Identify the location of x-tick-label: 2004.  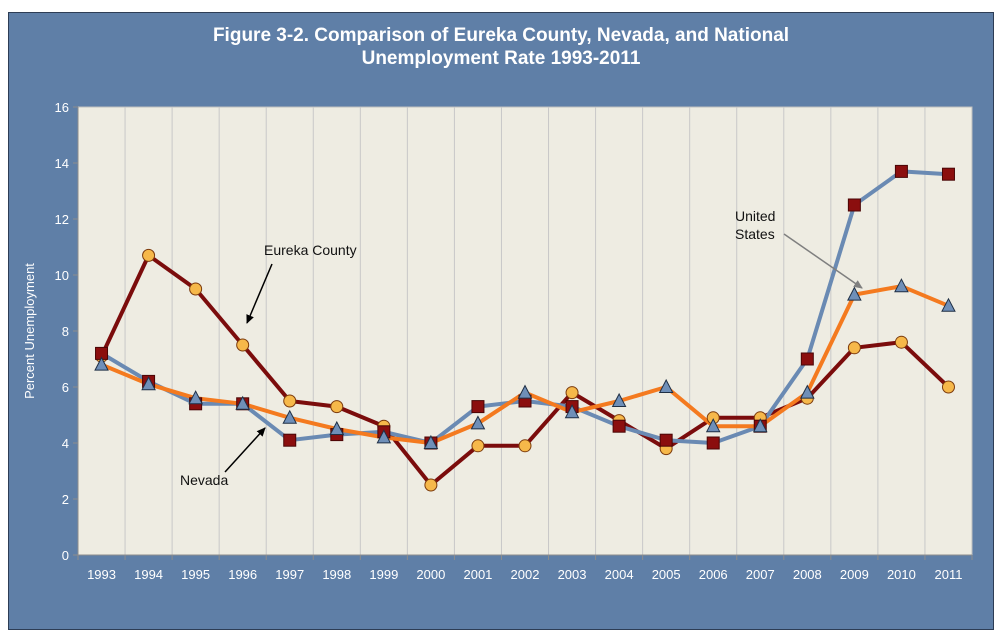
(619, 574).